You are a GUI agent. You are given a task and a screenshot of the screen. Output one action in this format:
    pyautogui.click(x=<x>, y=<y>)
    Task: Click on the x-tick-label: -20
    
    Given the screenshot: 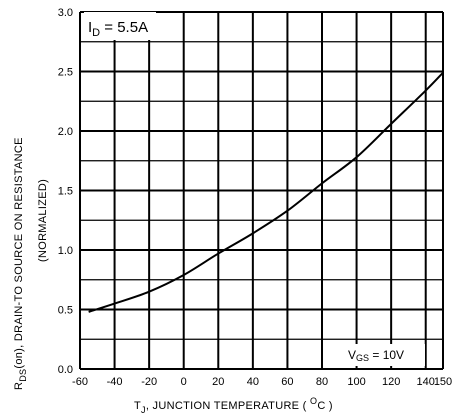 What is the action you would take?
    pyautogui.click(x=149, y=382)
    